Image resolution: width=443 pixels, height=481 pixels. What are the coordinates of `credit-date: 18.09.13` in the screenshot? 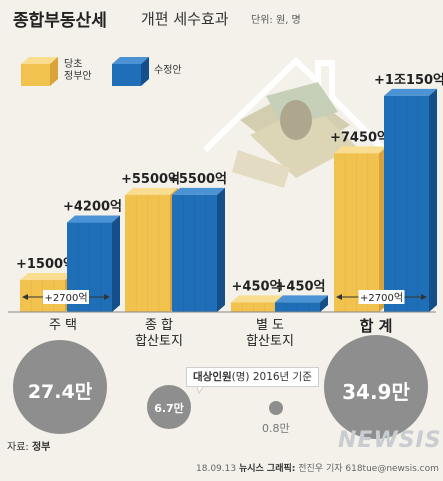 It's located at (216, 469).